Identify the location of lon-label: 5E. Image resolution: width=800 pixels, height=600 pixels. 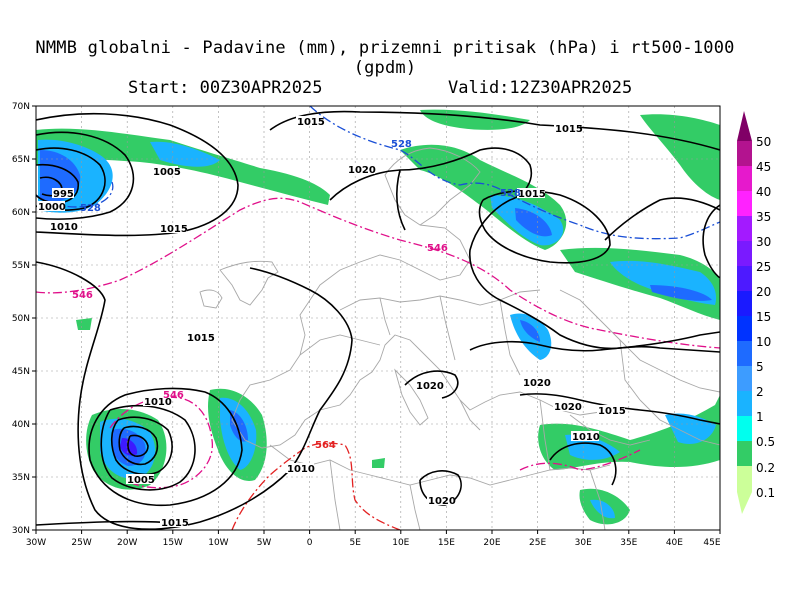
(355, 543).